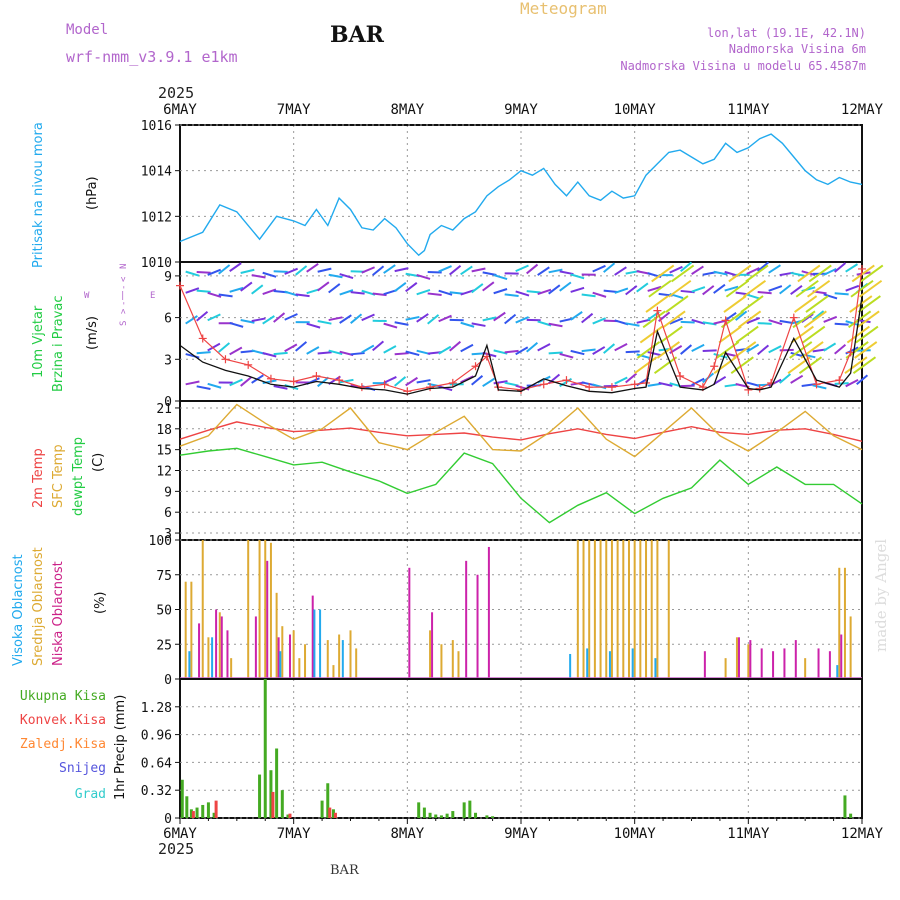 The image size is (900, 900). Describe the element at coordinates (124, 323) in the screenshot. I see `compass-south: S` at that location.